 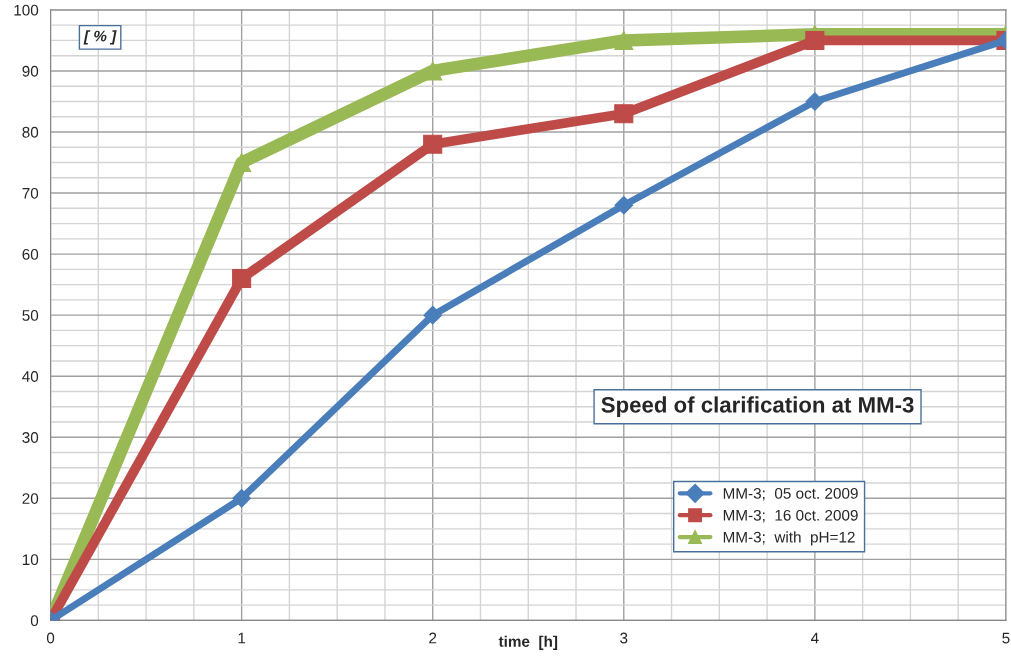 What do you see at coordinates (30, 71) in the screenshot?
I see `y-tick-label: 90` at bounding box center [30, 71].